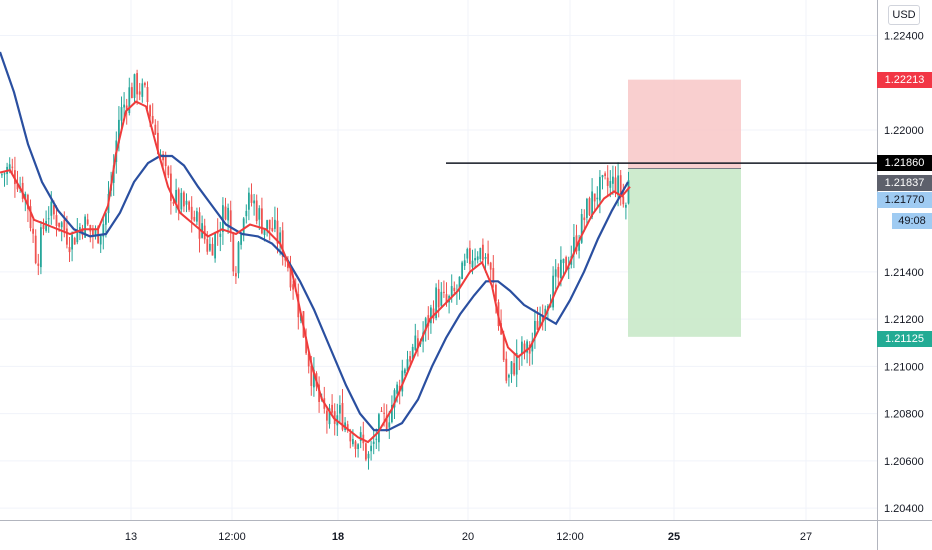 The height and width of the screenshot is (550, 932). Describe the element at coordinates (904, 15) in the screenshot. I see `currency-button: USD` at that location.